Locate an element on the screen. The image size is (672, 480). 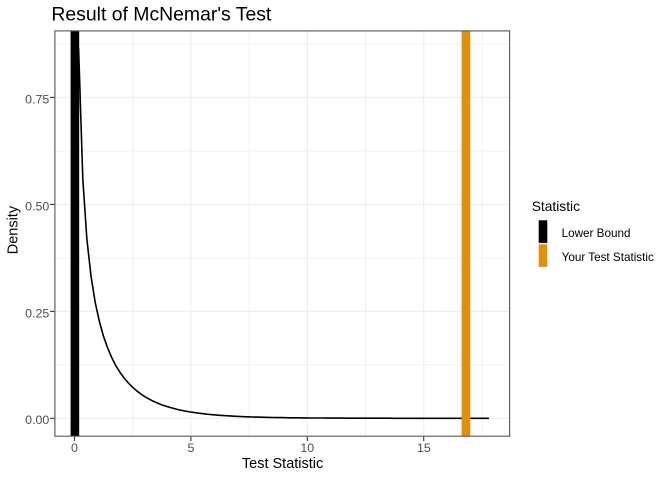
svg-text: Test Statistic is located at coordinates (282, 464).